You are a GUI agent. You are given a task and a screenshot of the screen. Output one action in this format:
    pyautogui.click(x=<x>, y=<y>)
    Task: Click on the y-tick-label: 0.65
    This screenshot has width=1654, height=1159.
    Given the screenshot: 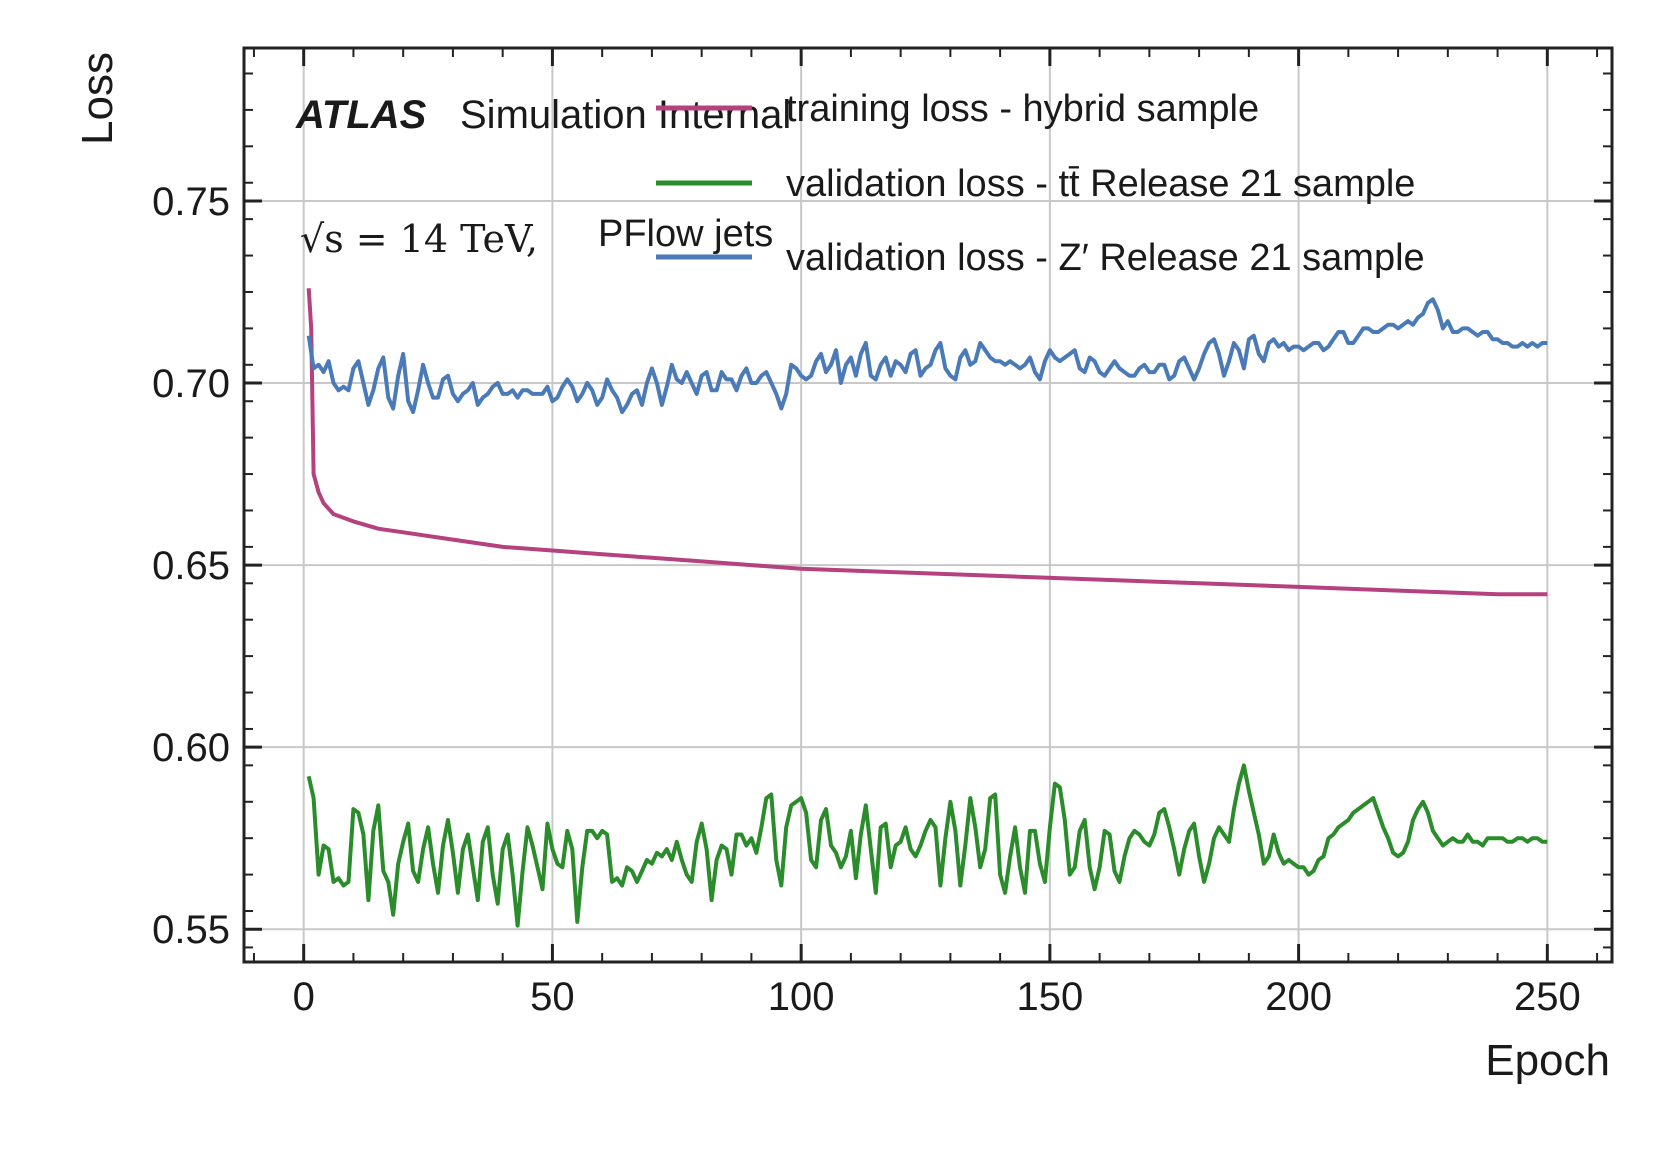 What is the action you would take?
    pyautogui.click(x=191, y=566)
    